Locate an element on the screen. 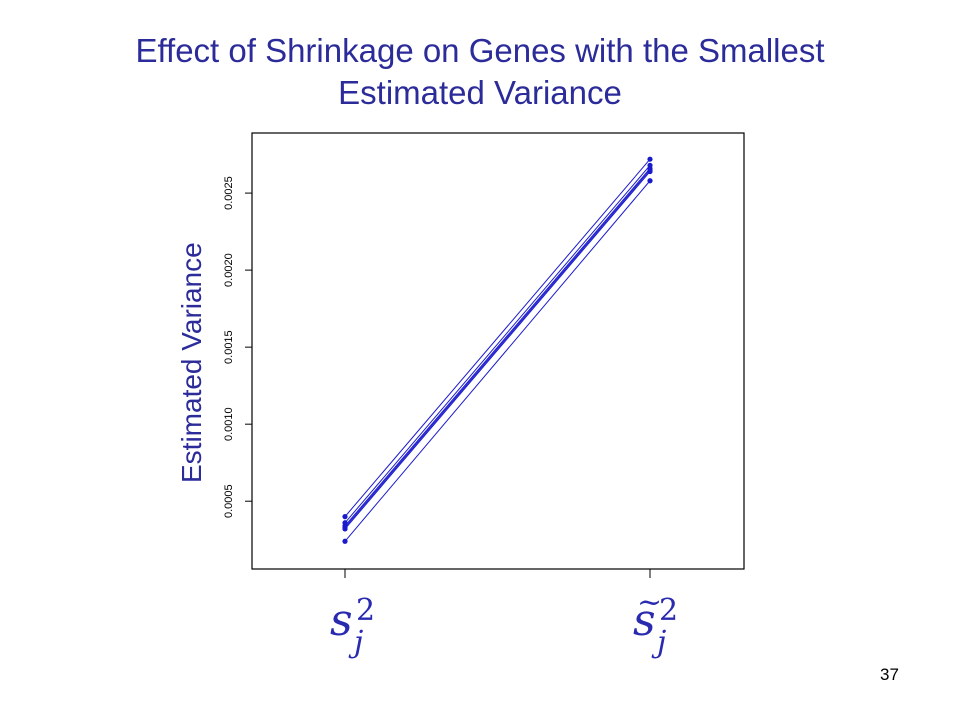 The width and height of the screenshot is (960, 720). y-tick-label: 0.0010 is located at coordinates (229, 424).